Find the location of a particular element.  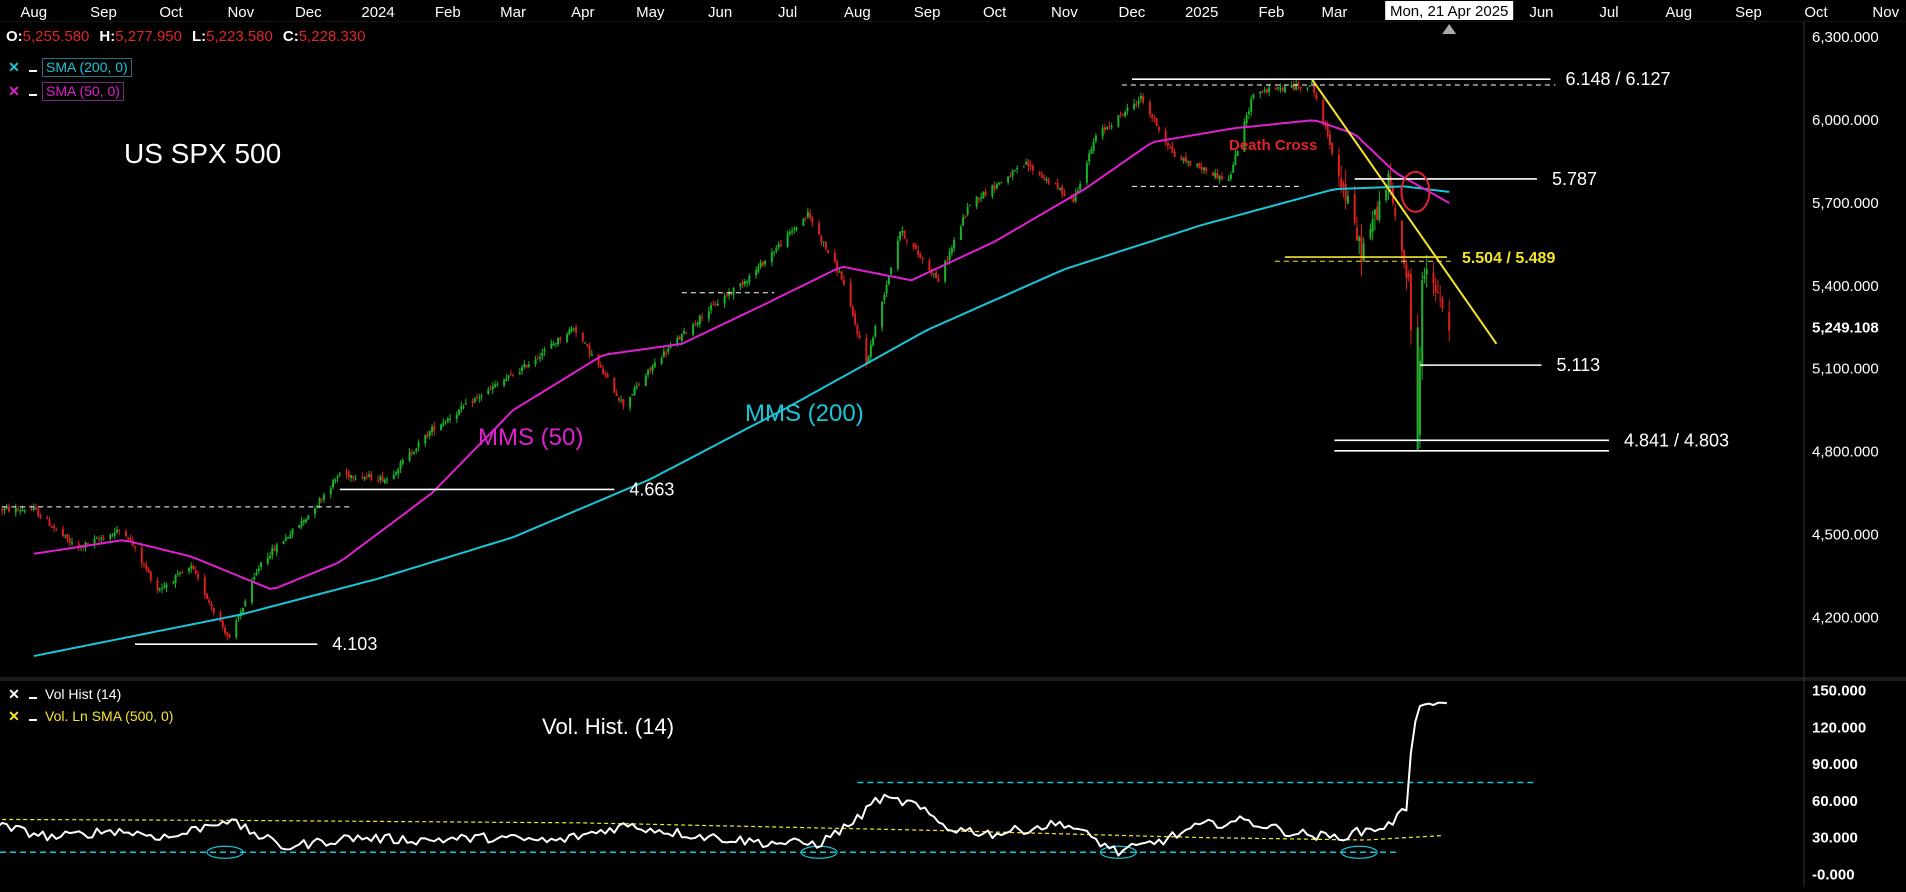

time-tick-label: Mar is located at coordinates (513, 12).